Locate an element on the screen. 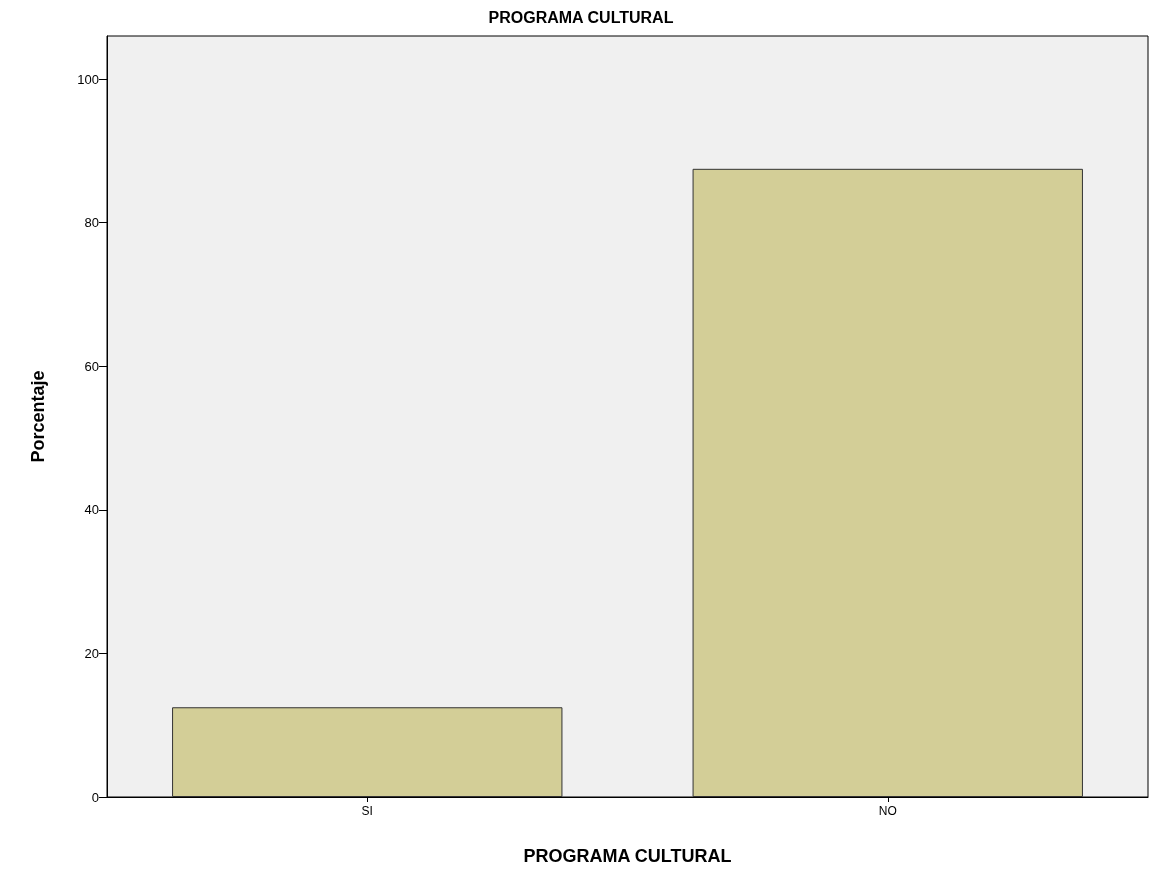 The width and height of the screenshot is (1162, 882). x-tick-label: NO is located at coordinates (887, 811).